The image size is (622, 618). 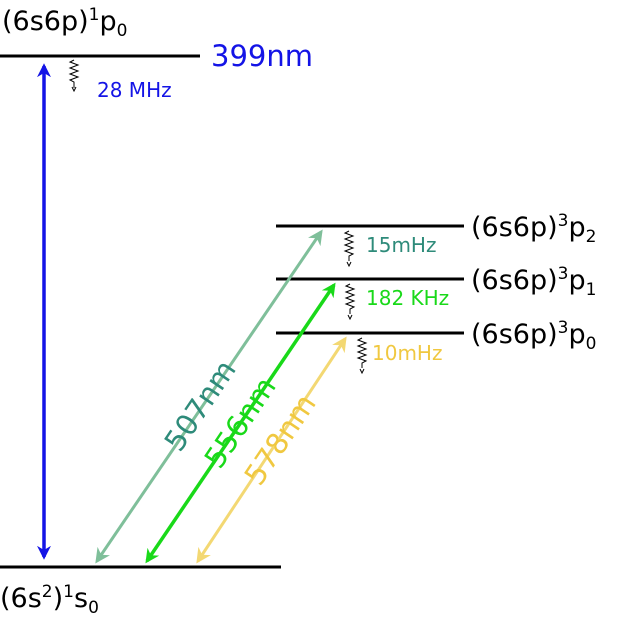 I want to click on level-label-1p0: (6s6p)1p0, so click(x=65, y=23).